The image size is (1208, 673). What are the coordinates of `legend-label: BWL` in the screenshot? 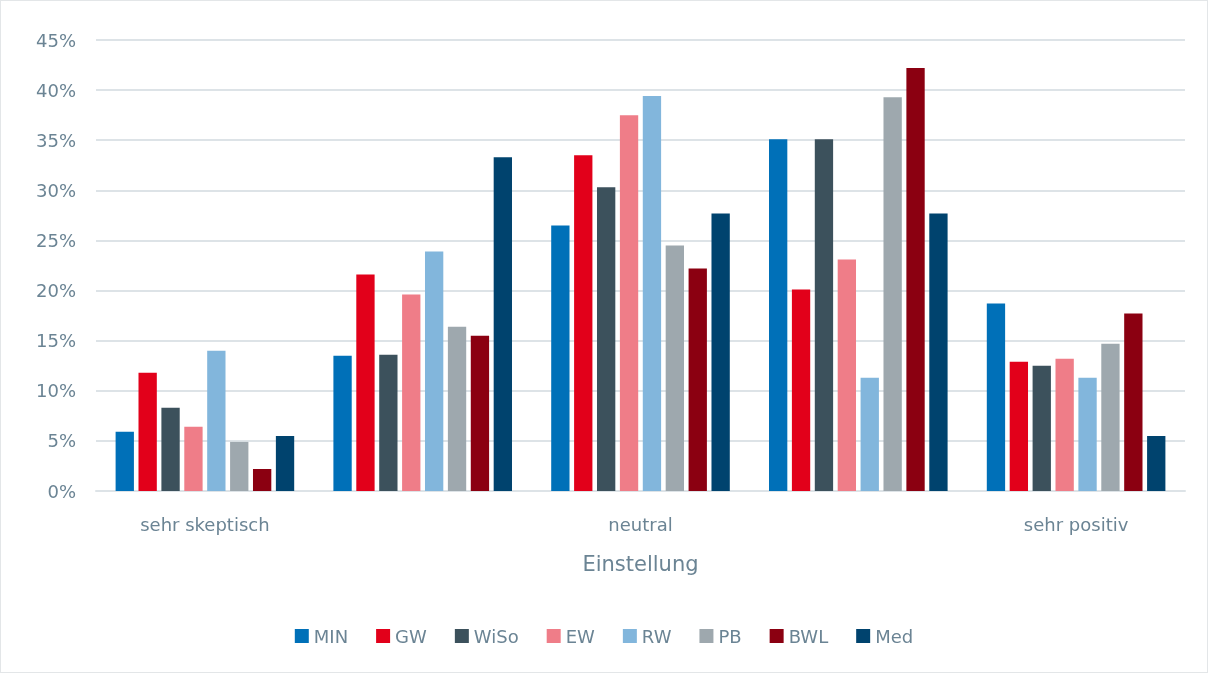 It's located at (808, 636).